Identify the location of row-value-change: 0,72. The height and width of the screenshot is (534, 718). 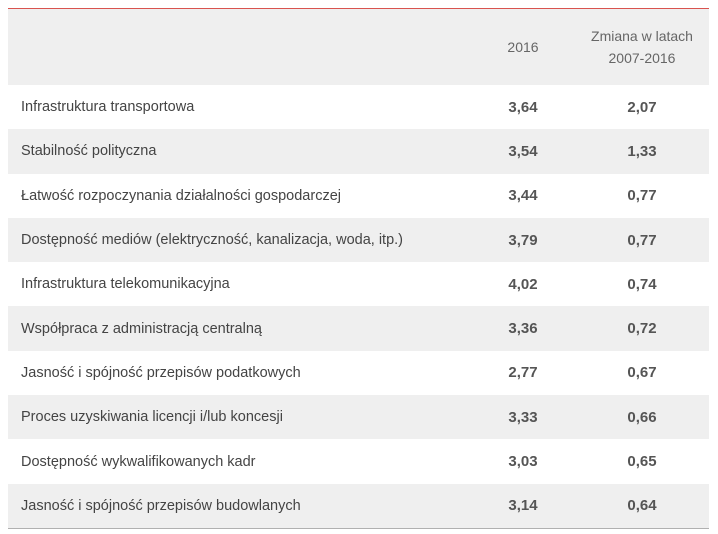
(642, 329).